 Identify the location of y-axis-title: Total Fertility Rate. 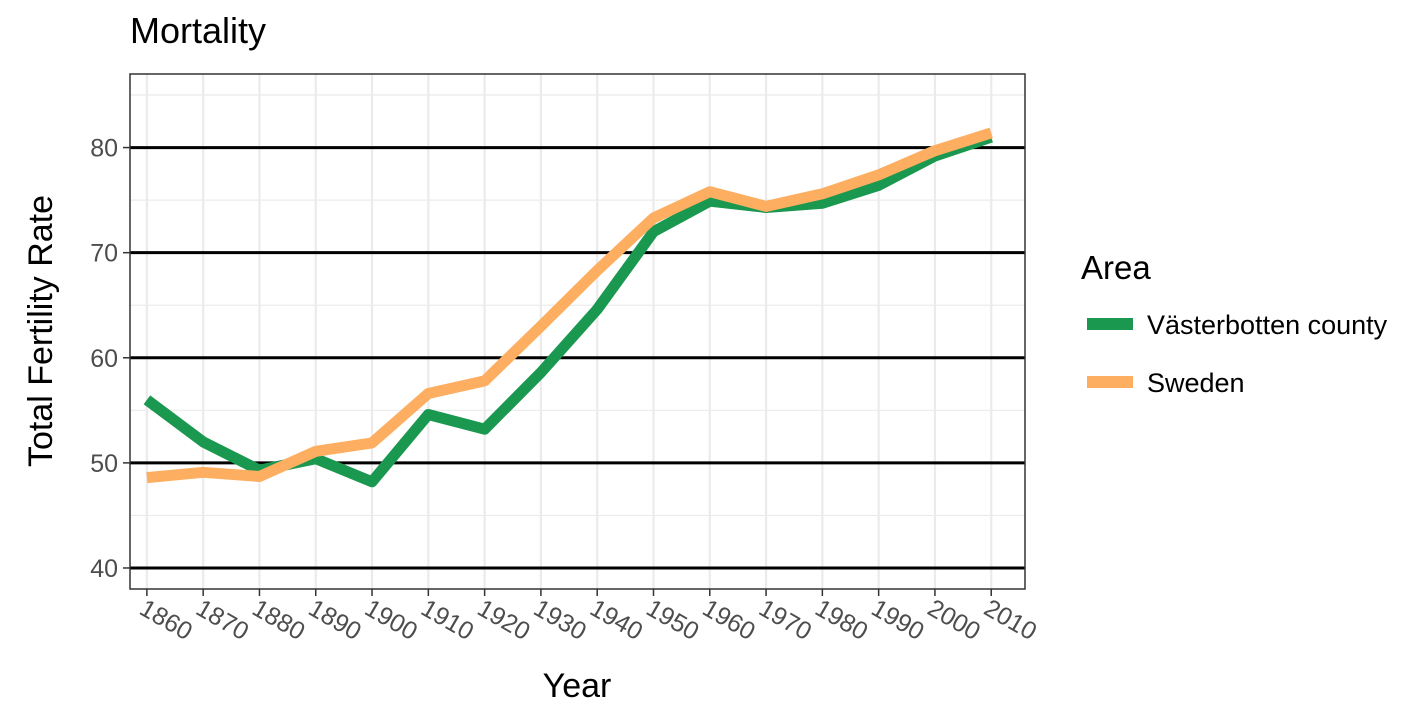
(41, 331).